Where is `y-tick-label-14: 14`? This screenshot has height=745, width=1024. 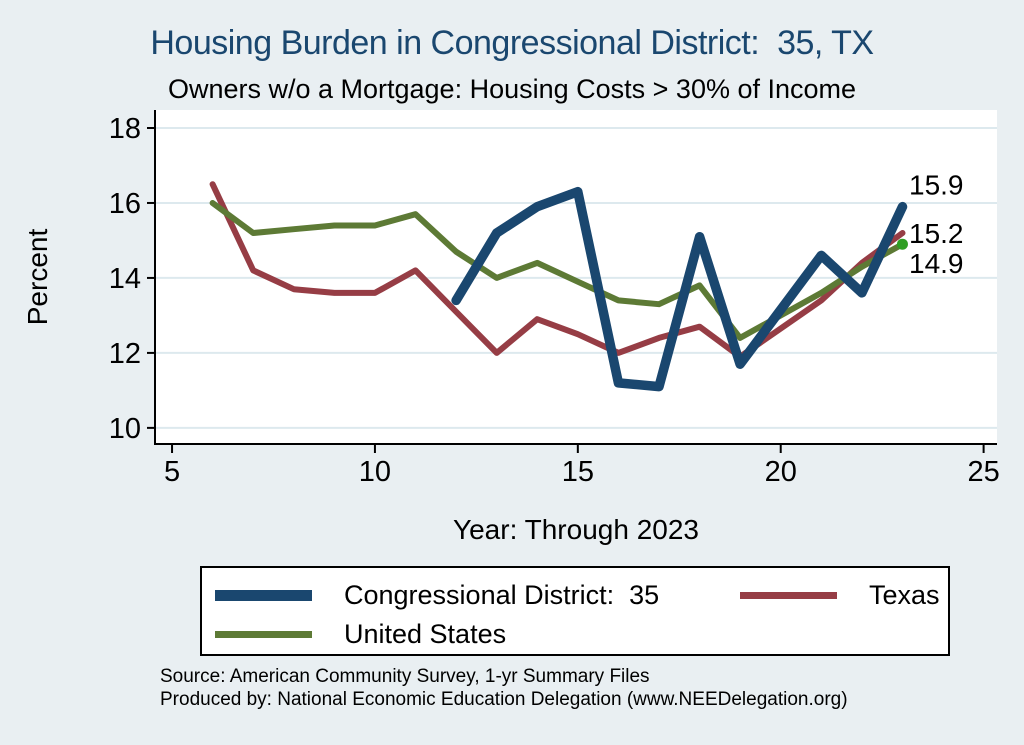
y-tick-label-14: 14 is located at coordinates (125, 279).